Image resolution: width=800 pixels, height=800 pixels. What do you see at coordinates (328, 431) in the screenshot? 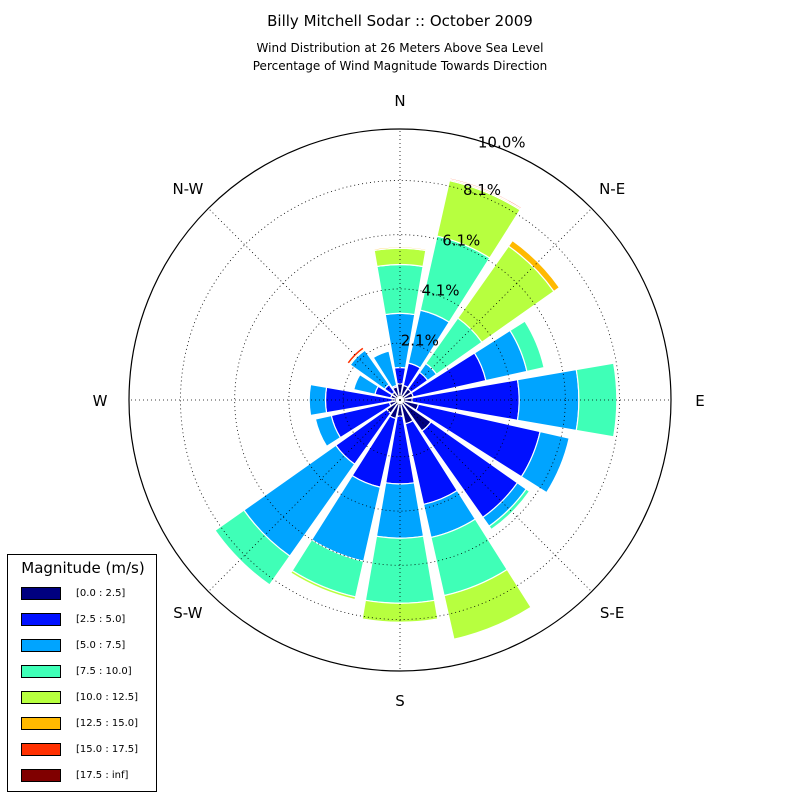
I see `wedge-247.5-bin-2` at bounding box center [328, 431].